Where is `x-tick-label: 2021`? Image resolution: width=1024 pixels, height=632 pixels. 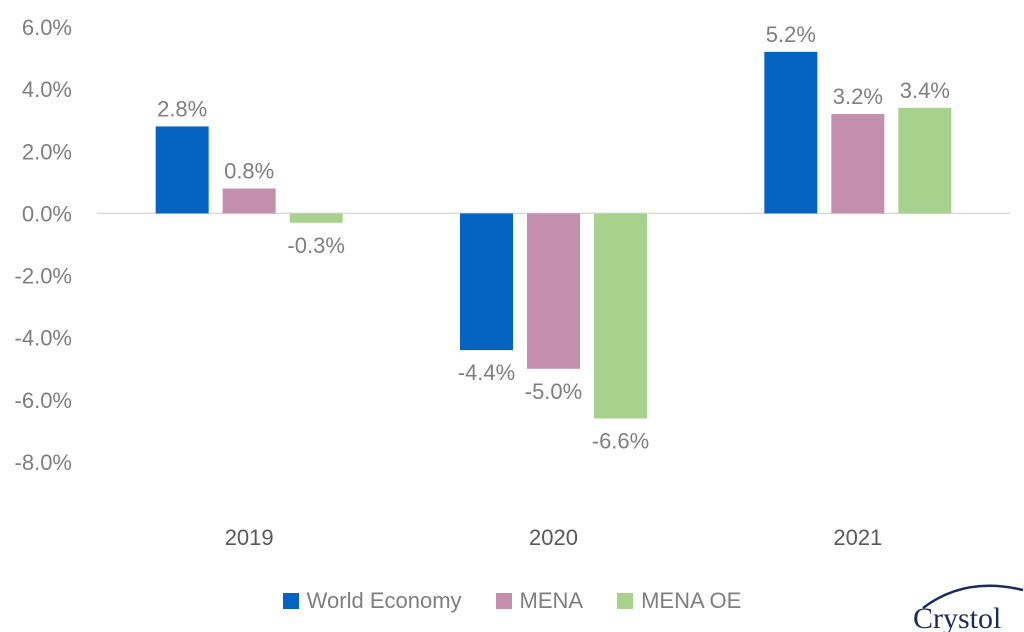 x-tick-label: 2021 is located at coordinates (857, 537).